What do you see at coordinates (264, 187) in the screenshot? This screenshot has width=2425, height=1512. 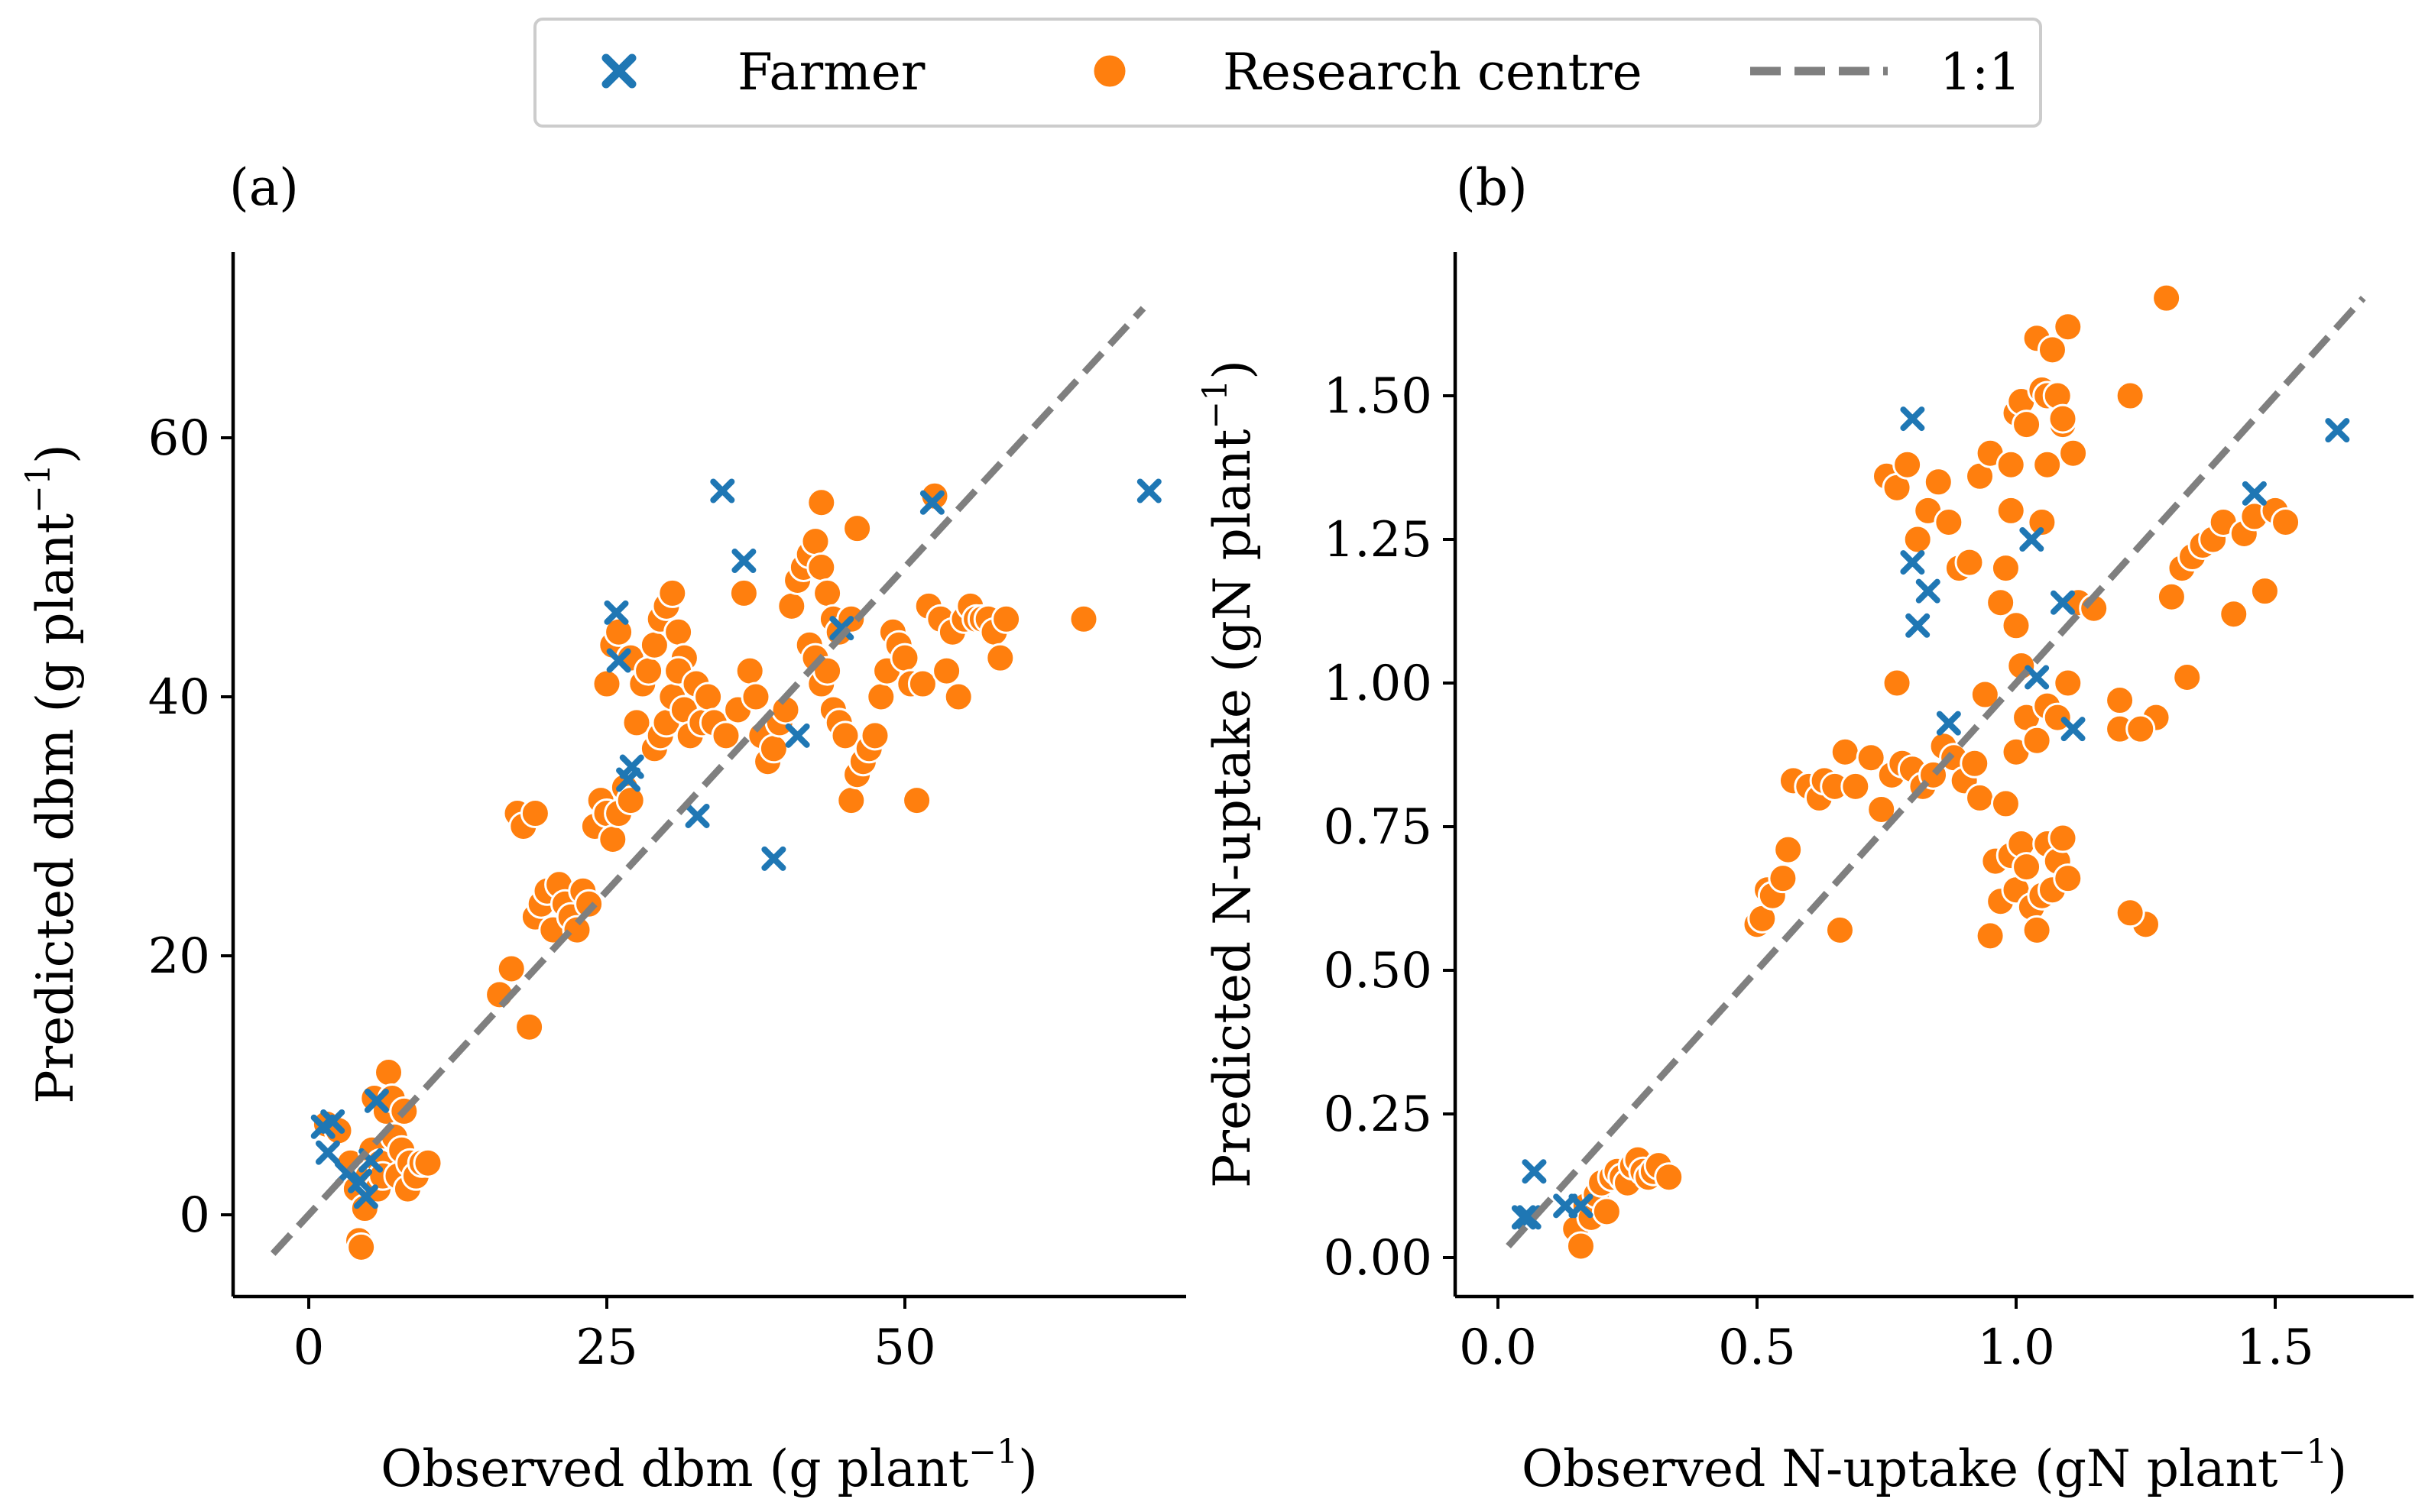 I see `panel-label-a: (a)` at bounding box center [264, 187].